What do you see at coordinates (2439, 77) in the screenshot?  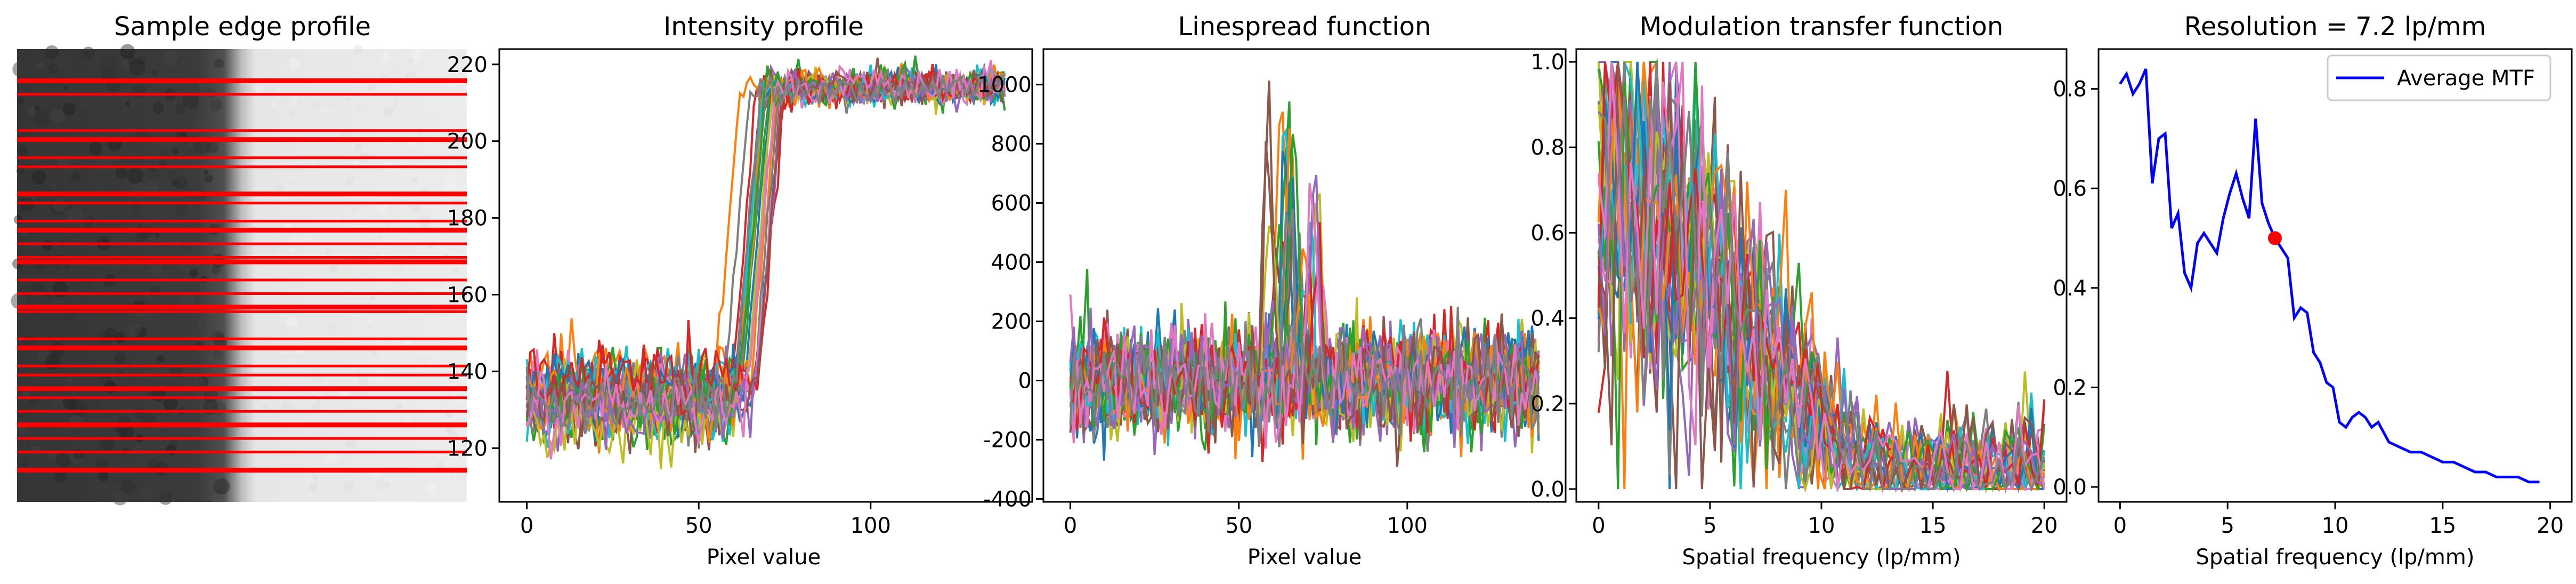 I see `legend: Average MTF` at bounding box center [2439, 77].